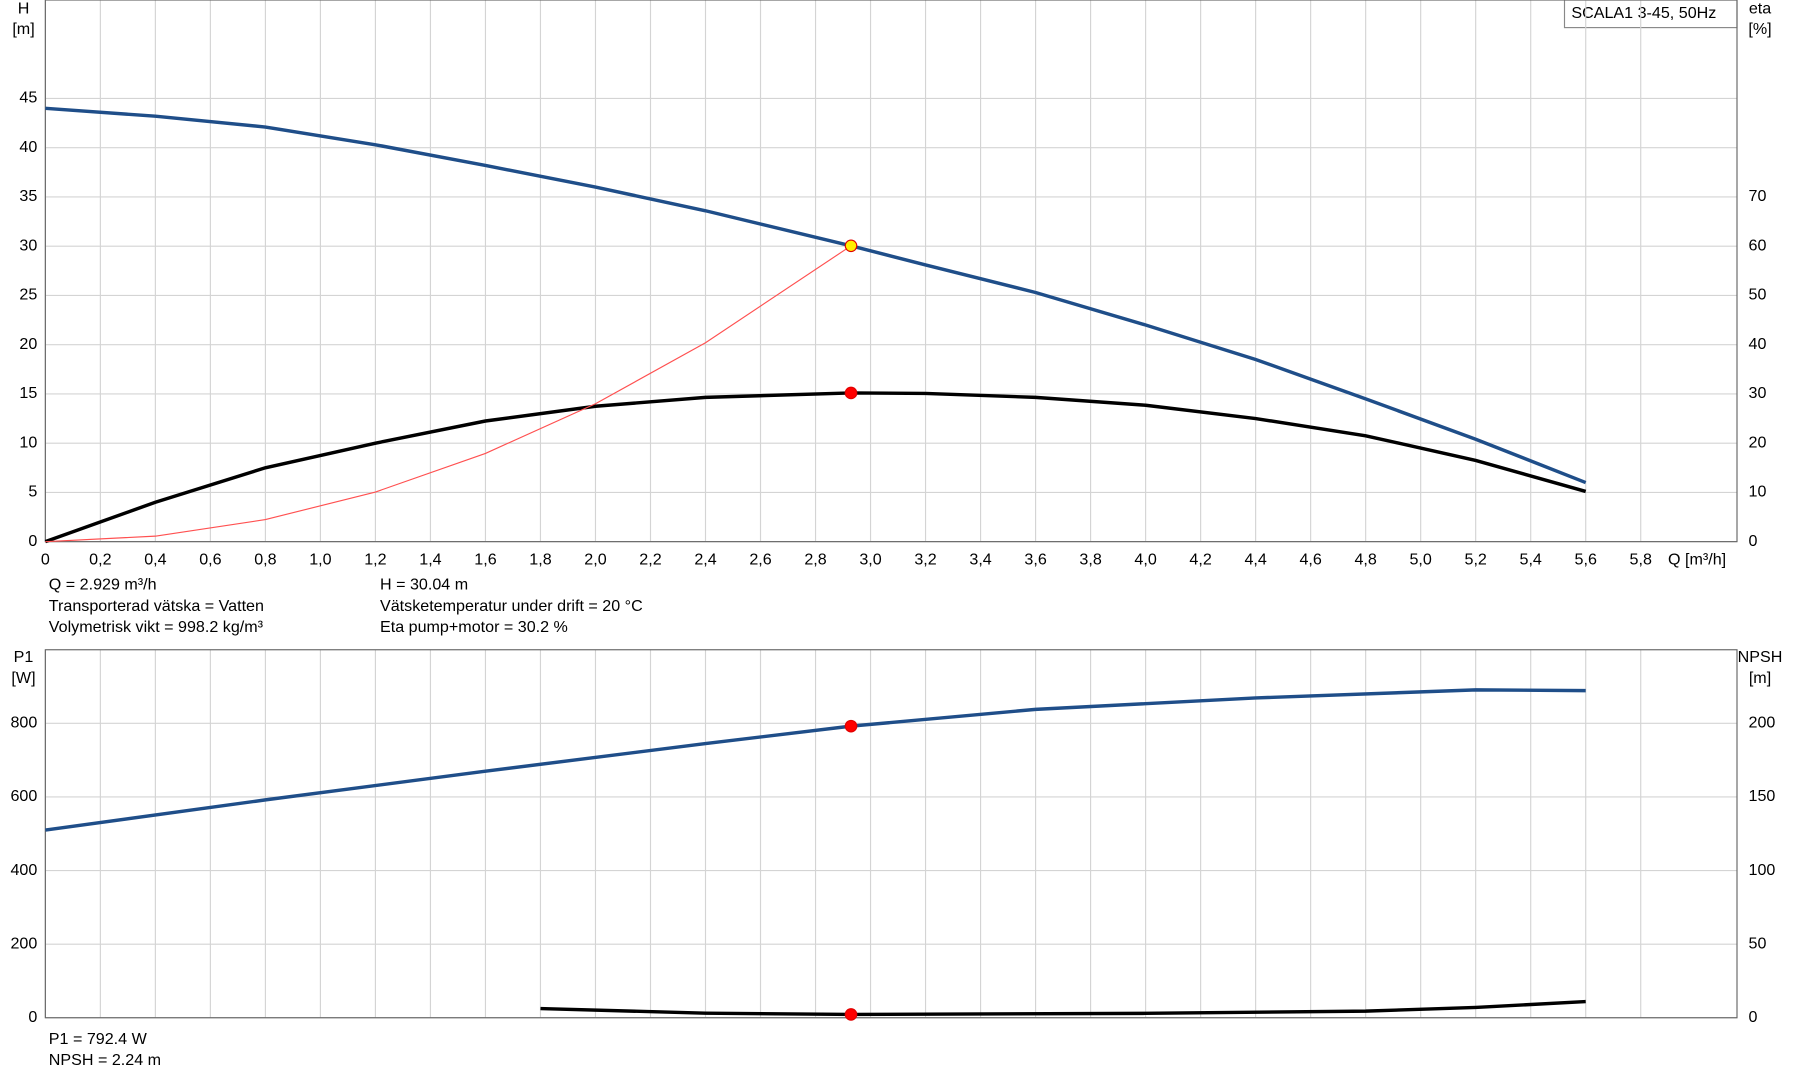  Describe the element at coordinates (1758, 344) in the screenshot. I see `y2-tick-label: 40` at that location.